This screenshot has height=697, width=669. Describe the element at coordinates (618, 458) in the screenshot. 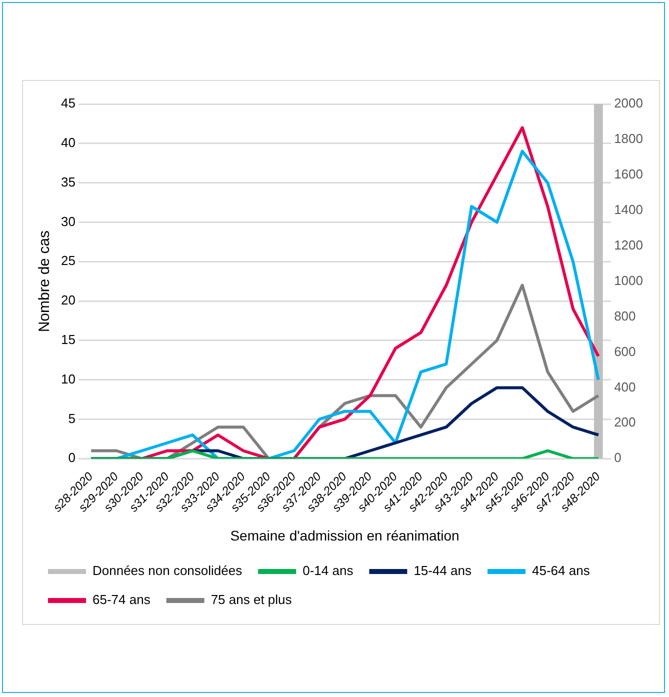

I see `y2-tick-label: 0` at that location.